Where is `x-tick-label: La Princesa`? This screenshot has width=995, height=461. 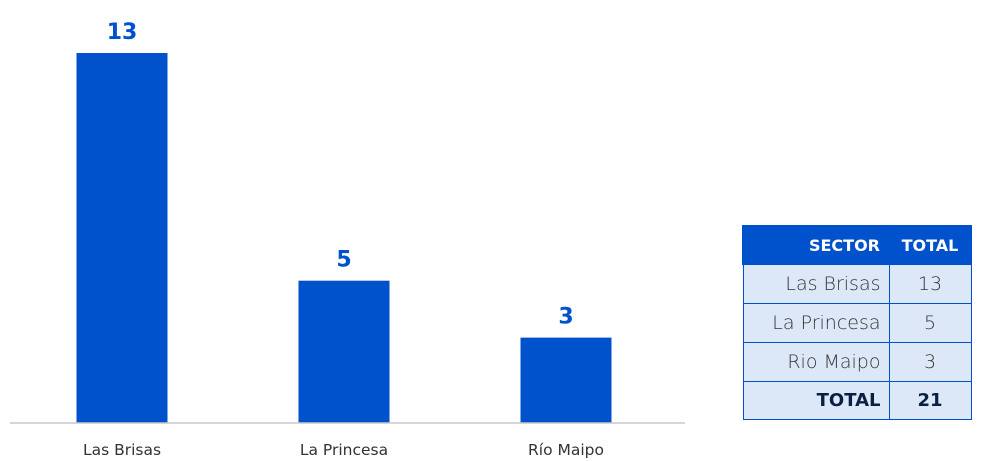
x-tick-label: La Princesa is located at coordinates (344, 450).